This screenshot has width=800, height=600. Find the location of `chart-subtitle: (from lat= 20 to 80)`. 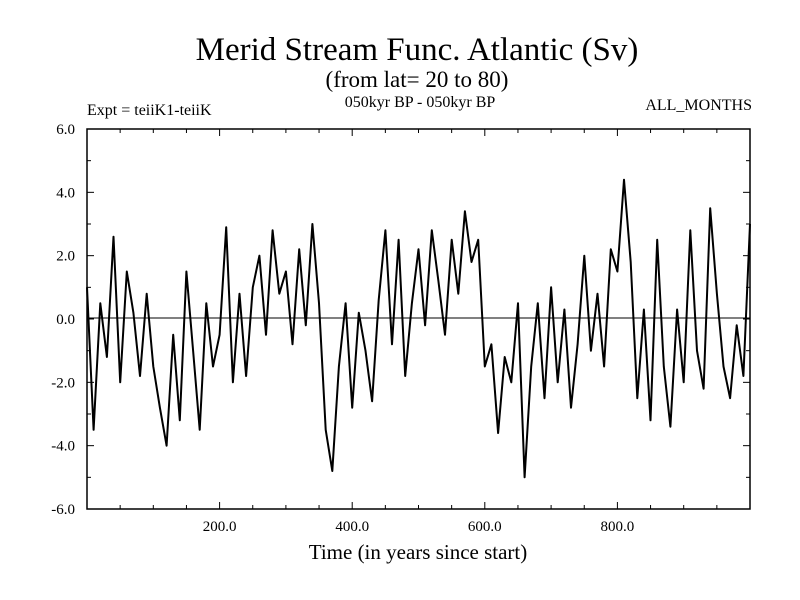

chart-subtitle: (from lat= 20 to 80) is located at coordinates (417, 79).